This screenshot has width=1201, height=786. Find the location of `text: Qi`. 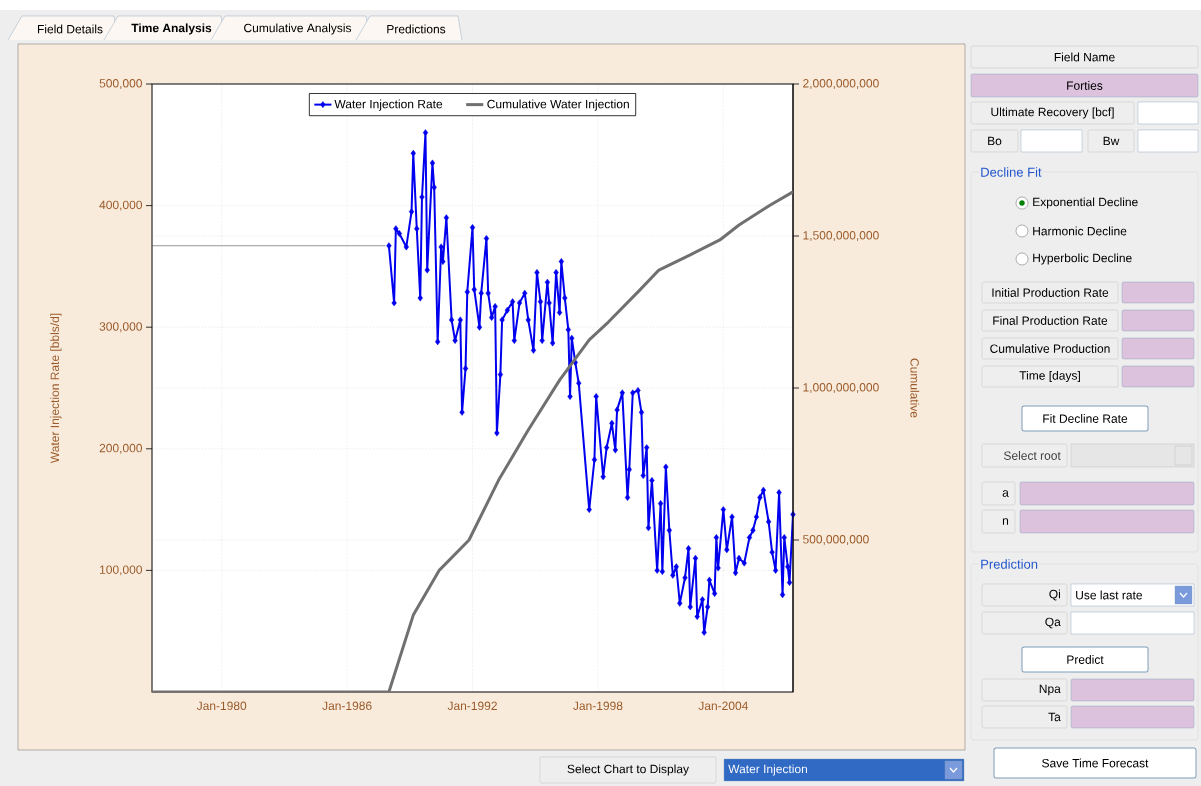

text: Qi is located at coordinates (1054, 595).